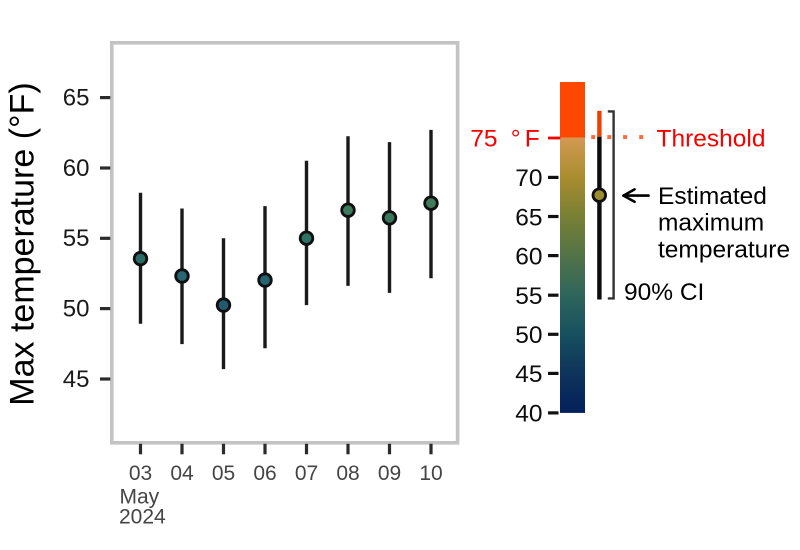 This screenshot has width=800, height=550. Describe the element at coordinates (532, 139) in the screenshot. I see `svg-text: F` at that location.